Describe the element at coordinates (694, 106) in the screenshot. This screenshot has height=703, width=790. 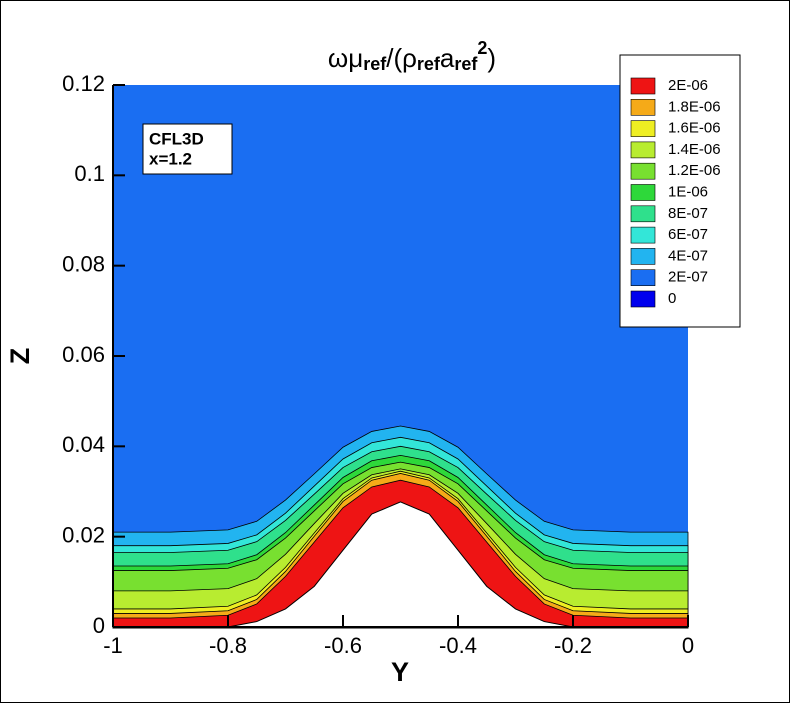
I see `legend-label: 1.8E-06` at that location.